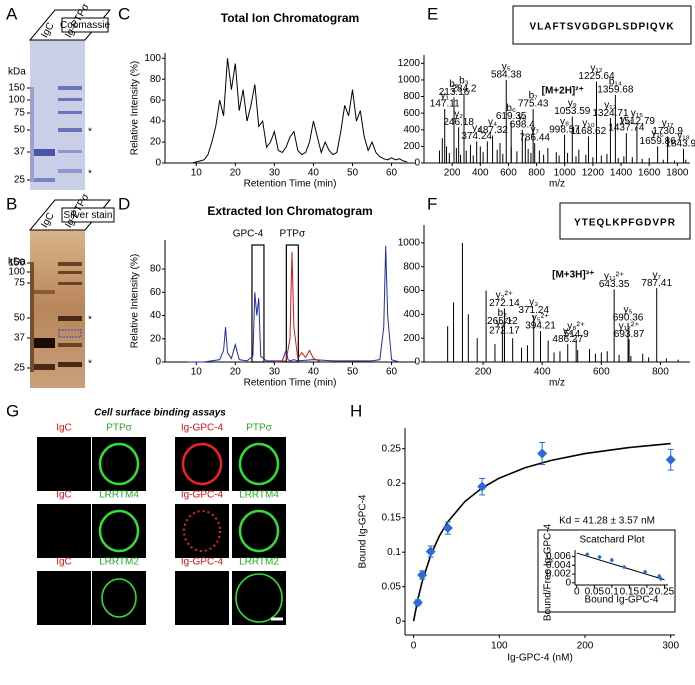 This screenshot has height=685, width=695. I want to click on peak-ion: y₈²⁺, so click(576, 326).